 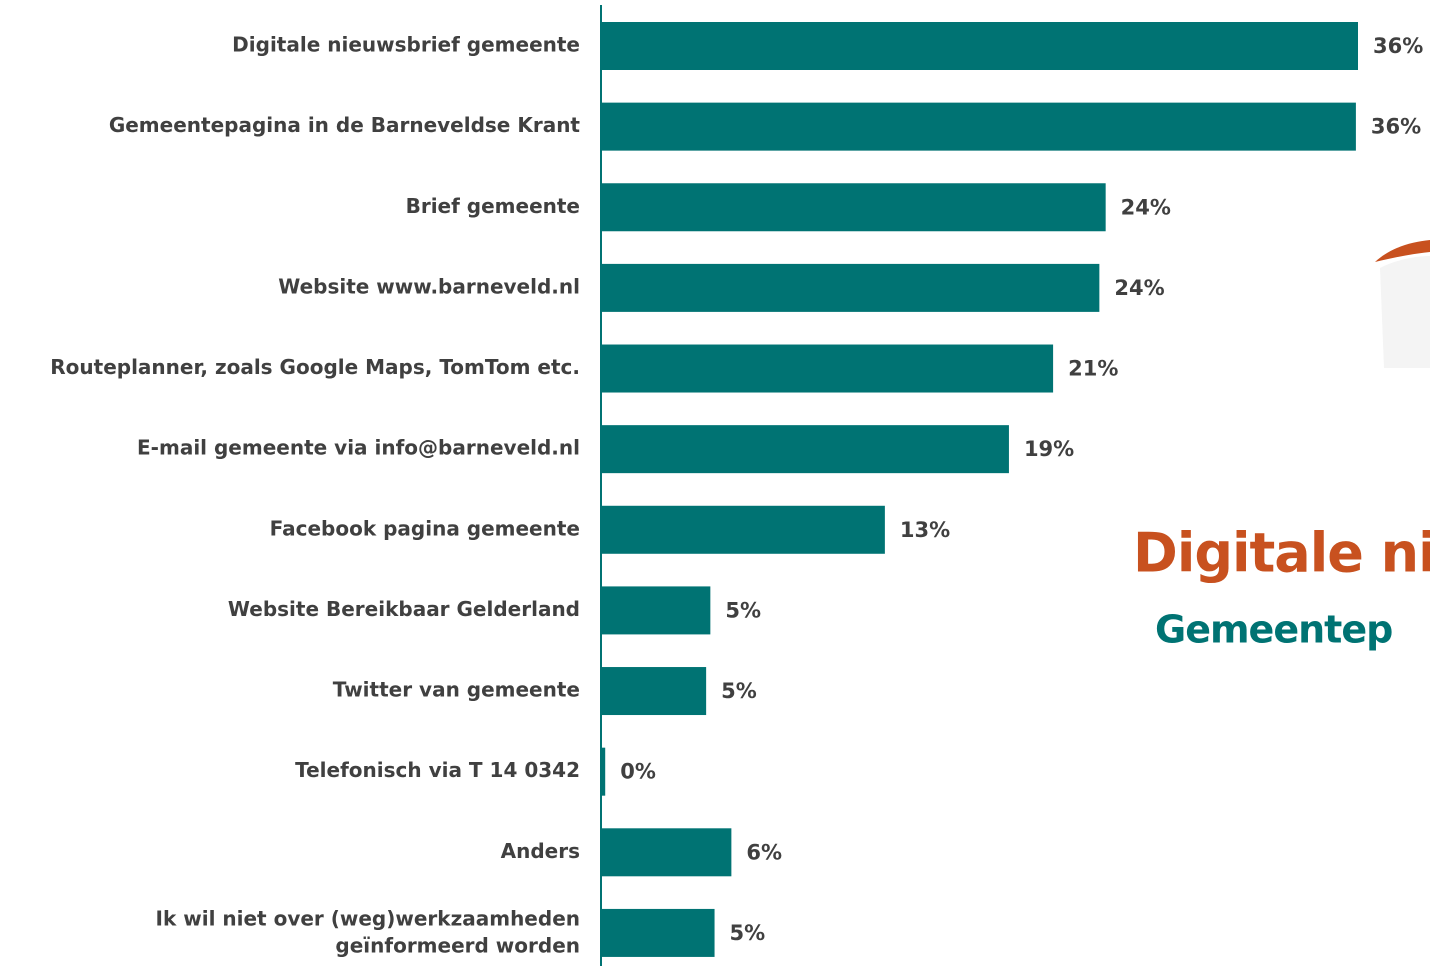 What do you see at coordinates (1273, 630) in the screenshot?
I see `annotation: Gemeentep` at bounding box center [1273, 630].